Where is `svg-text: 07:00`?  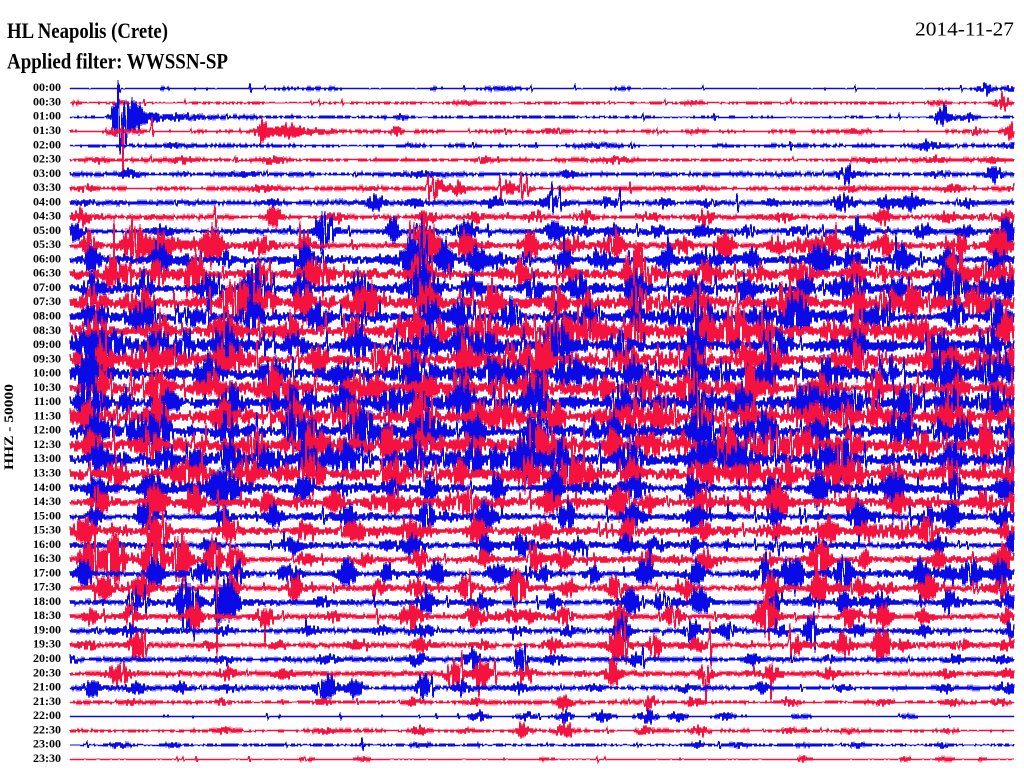
svg-text: 07:00 is located at coordinates (47, 287).